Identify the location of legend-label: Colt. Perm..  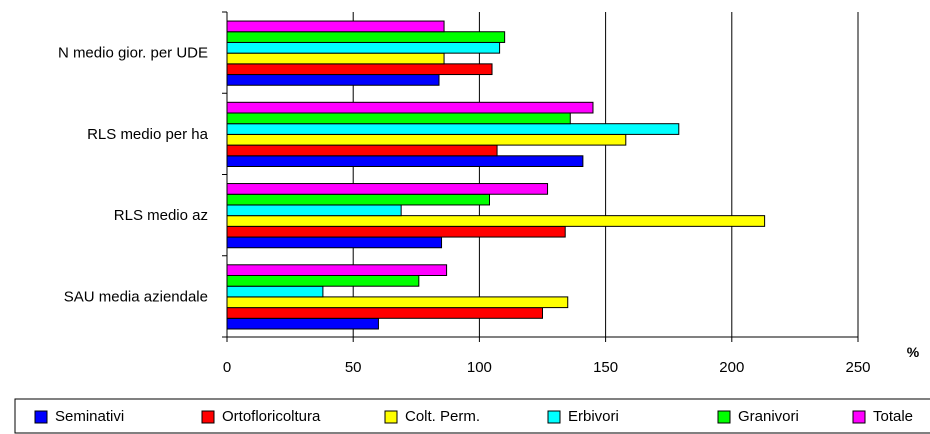
(442, 416).